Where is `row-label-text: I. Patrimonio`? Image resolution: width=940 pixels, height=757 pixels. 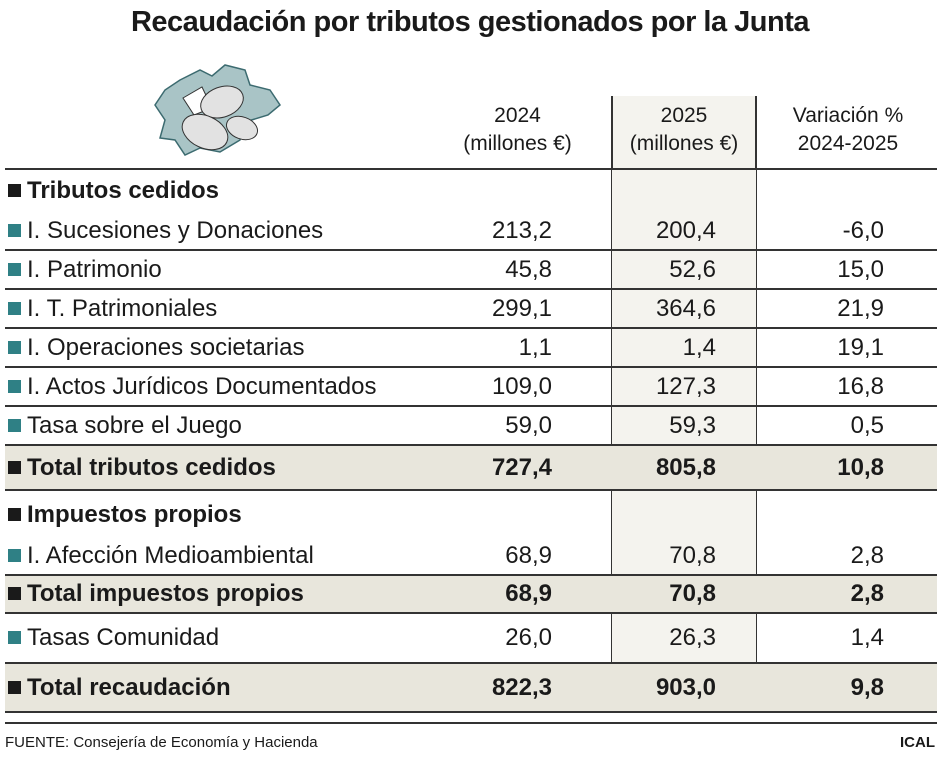
row-label-text: I. Patrimonio is located at coordinates (94, 269).